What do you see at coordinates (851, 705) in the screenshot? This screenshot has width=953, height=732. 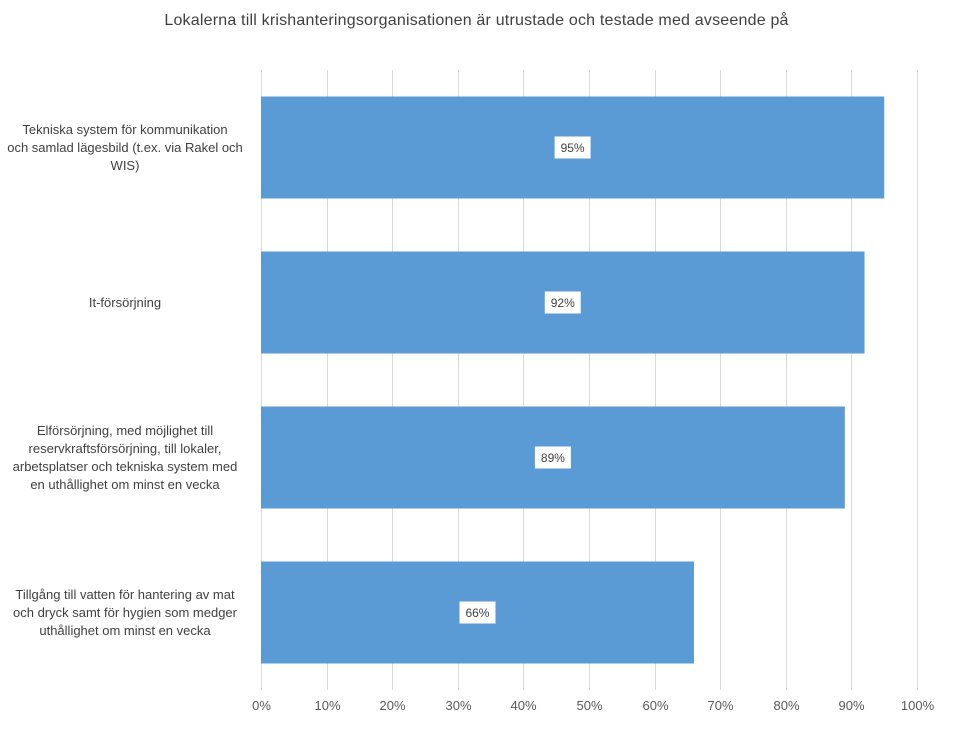 I see `x-tick-label: 90%` at bounding box center [851, 705].